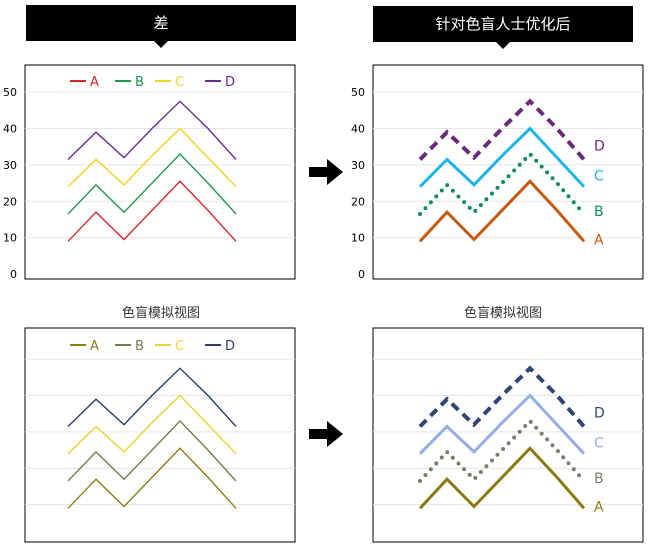 The image size is (649, 546). I want to click on header-optimized: 针对色盲人士优化后, so click(503, 27).